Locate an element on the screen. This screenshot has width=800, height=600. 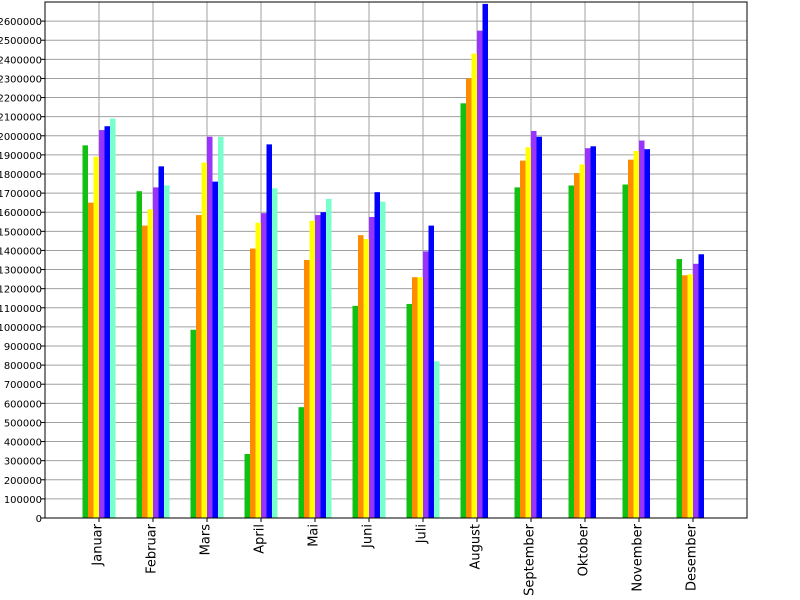
y-tick-label: 2000000 is located at coordinates (21, 137).